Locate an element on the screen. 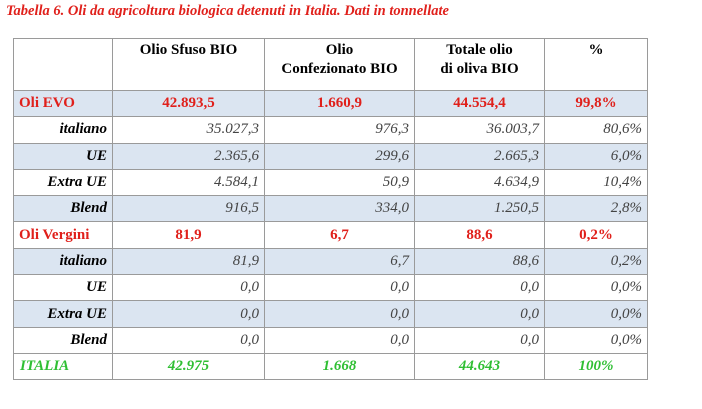 This screenshot has width=702, height=409. table-row: Blend 0,0 0,0 0,0 0,0% is located at coordinates (330, 340).